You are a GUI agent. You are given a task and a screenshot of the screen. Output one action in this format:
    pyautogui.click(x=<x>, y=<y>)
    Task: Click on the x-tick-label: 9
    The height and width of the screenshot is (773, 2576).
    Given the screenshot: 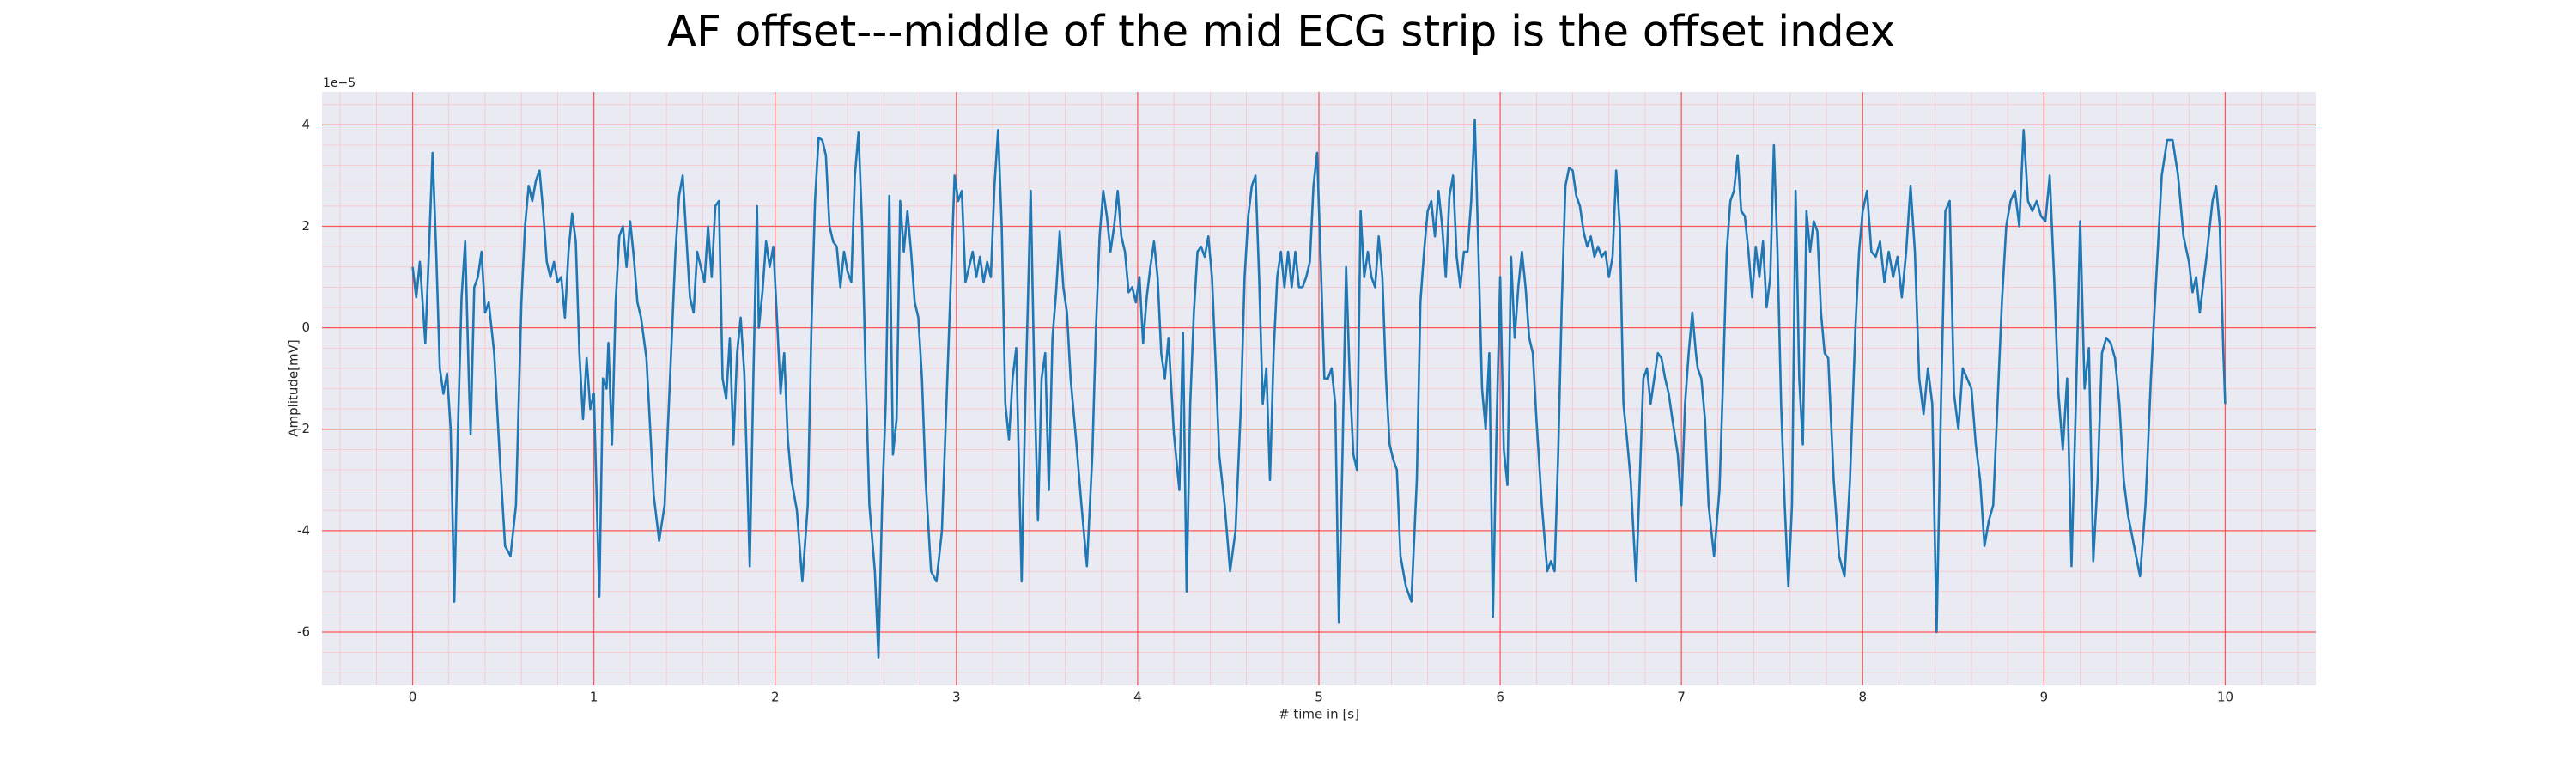 What is the action you would take?
    pyautogui.click(x=2045, y=697)
    